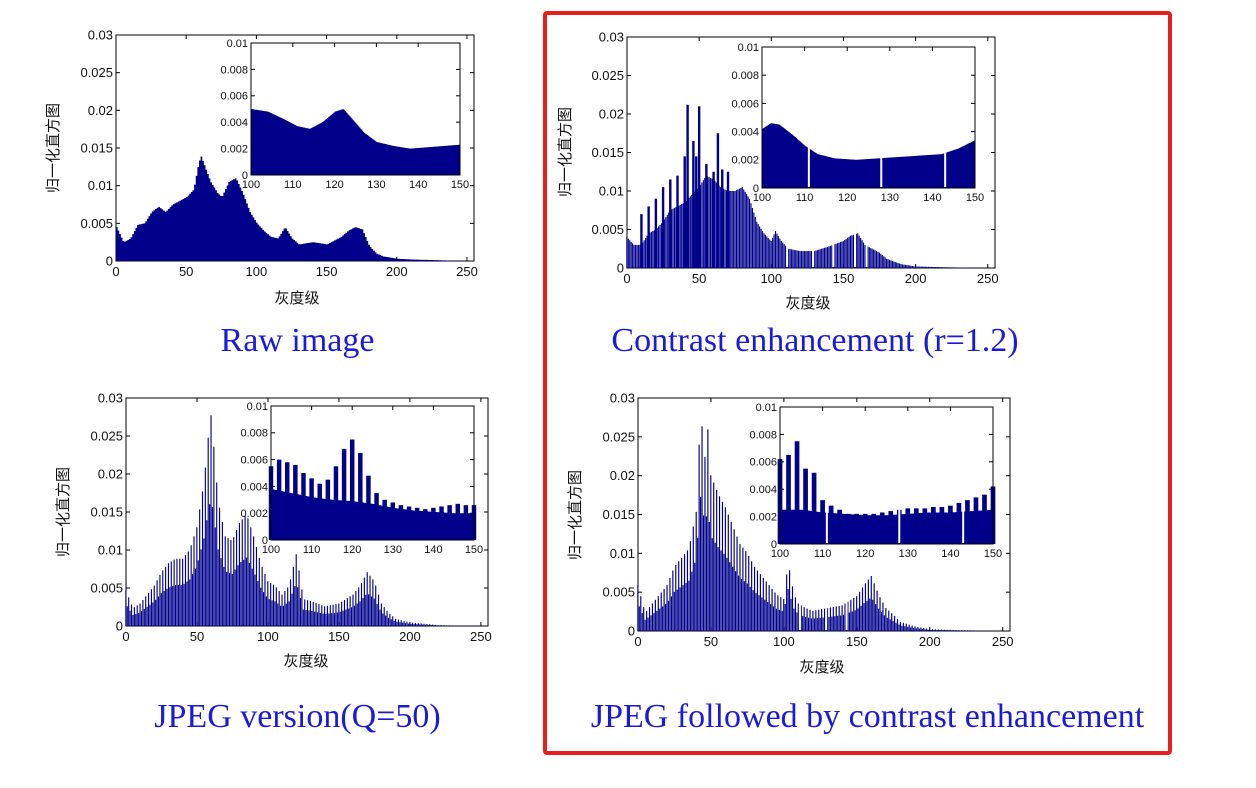 The width and height of the screenshot is (1256, 788). Describe the element at coordinates (780, 554) in the screenshot. I see `inset-xtick-label: 100` at that location.